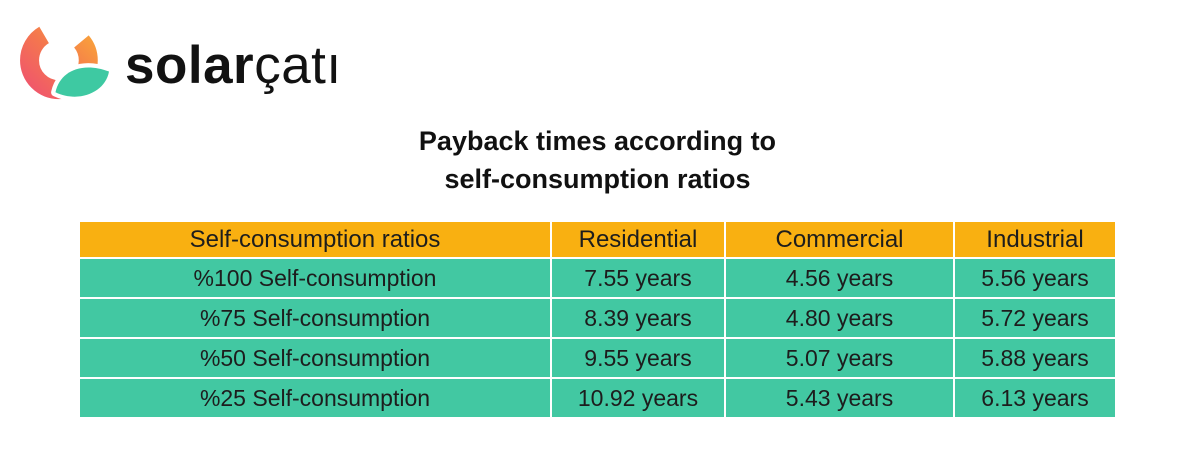 This screenshot has height=474, width=1200. I want to click on table-cell: 5.72 years, so click(1035, 318).